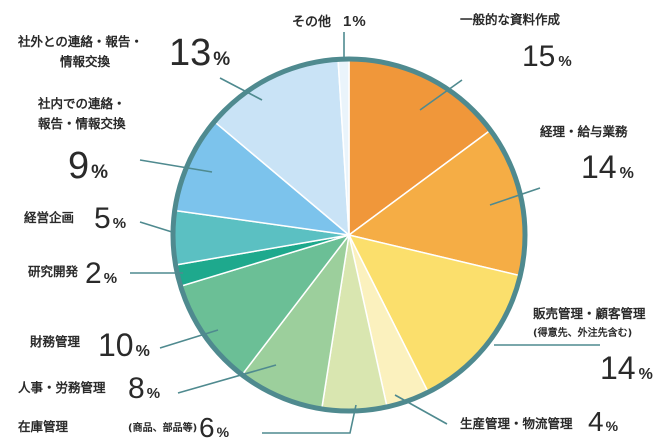 Image resolution: width=664 pixels, height=441 pixels. What do you see at coordinates (49, 217) in the screenshot?
I see `slice-label: 経営企画` at bounding box center [49, 217].